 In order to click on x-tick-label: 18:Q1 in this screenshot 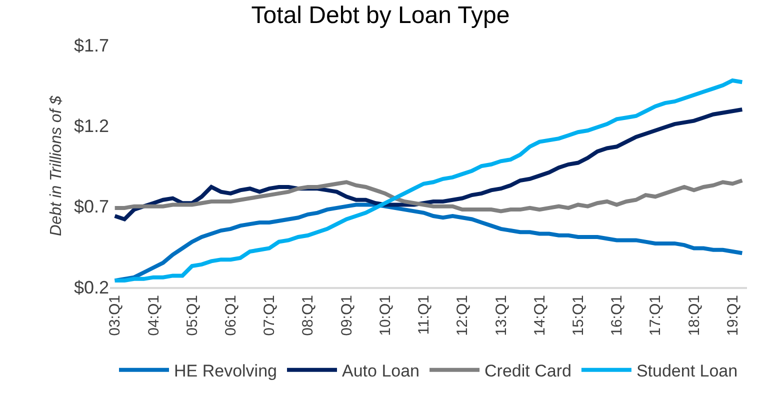, I will do `click(694, 315)`.